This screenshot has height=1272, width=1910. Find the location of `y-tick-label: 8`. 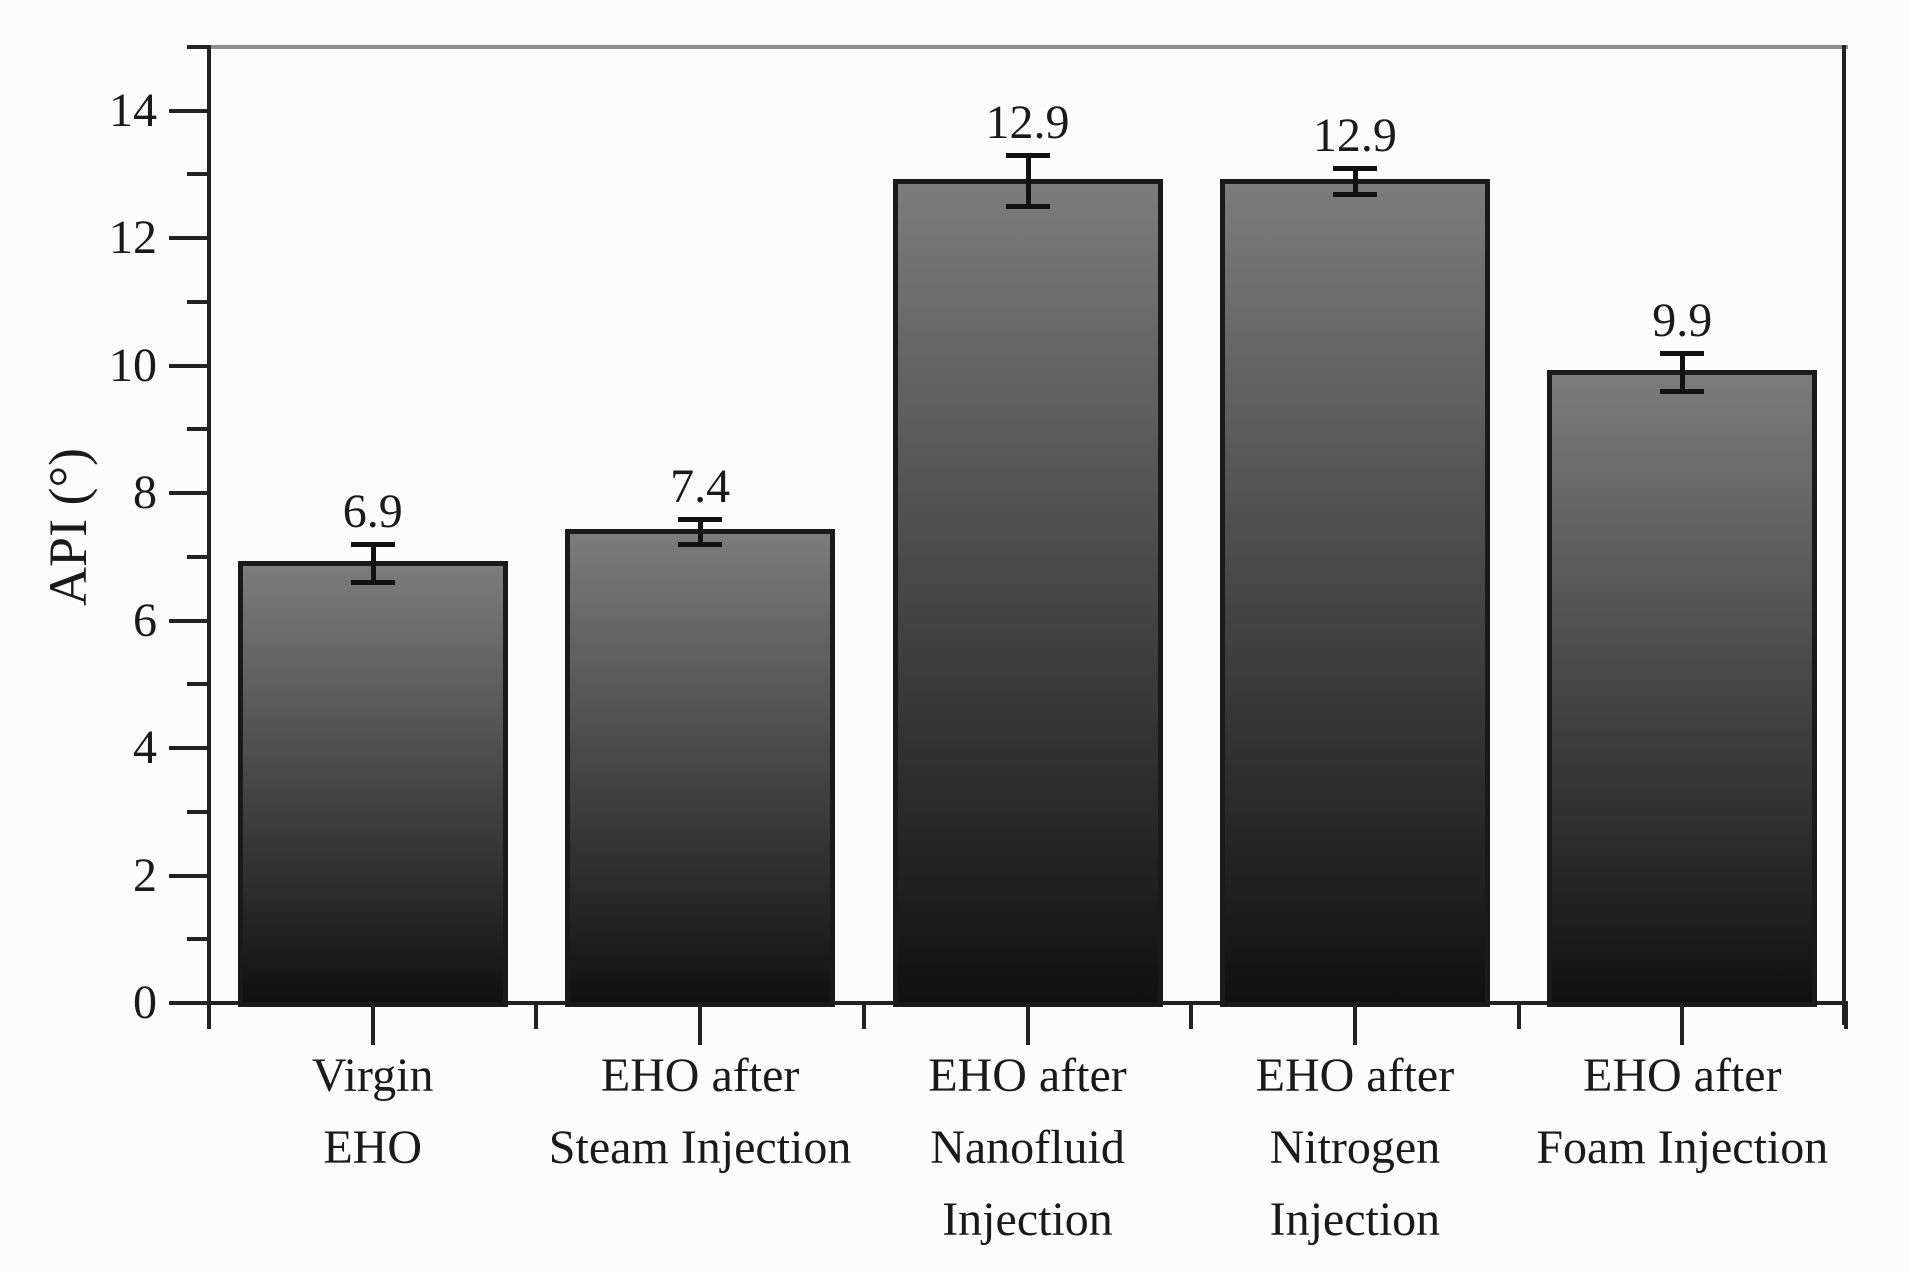

y-tick-label: 8 is located at coordinates (145, 493).